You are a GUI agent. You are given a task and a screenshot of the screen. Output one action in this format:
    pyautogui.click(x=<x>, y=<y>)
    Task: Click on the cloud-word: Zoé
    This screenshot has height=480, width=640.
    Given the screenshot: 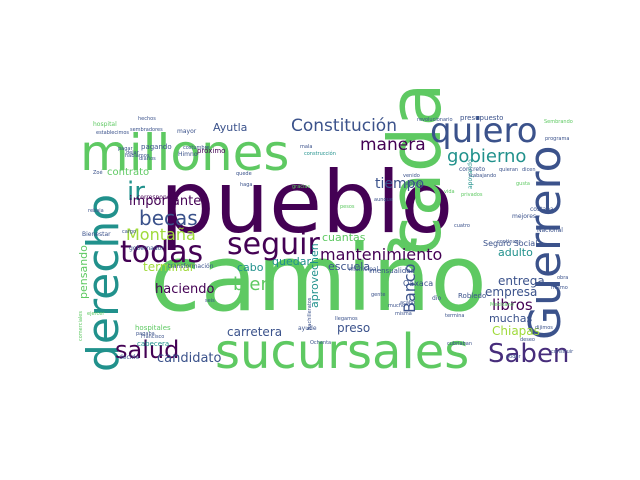 What is the action you would take?
    pyautogui.click(x=98, y=172)
    